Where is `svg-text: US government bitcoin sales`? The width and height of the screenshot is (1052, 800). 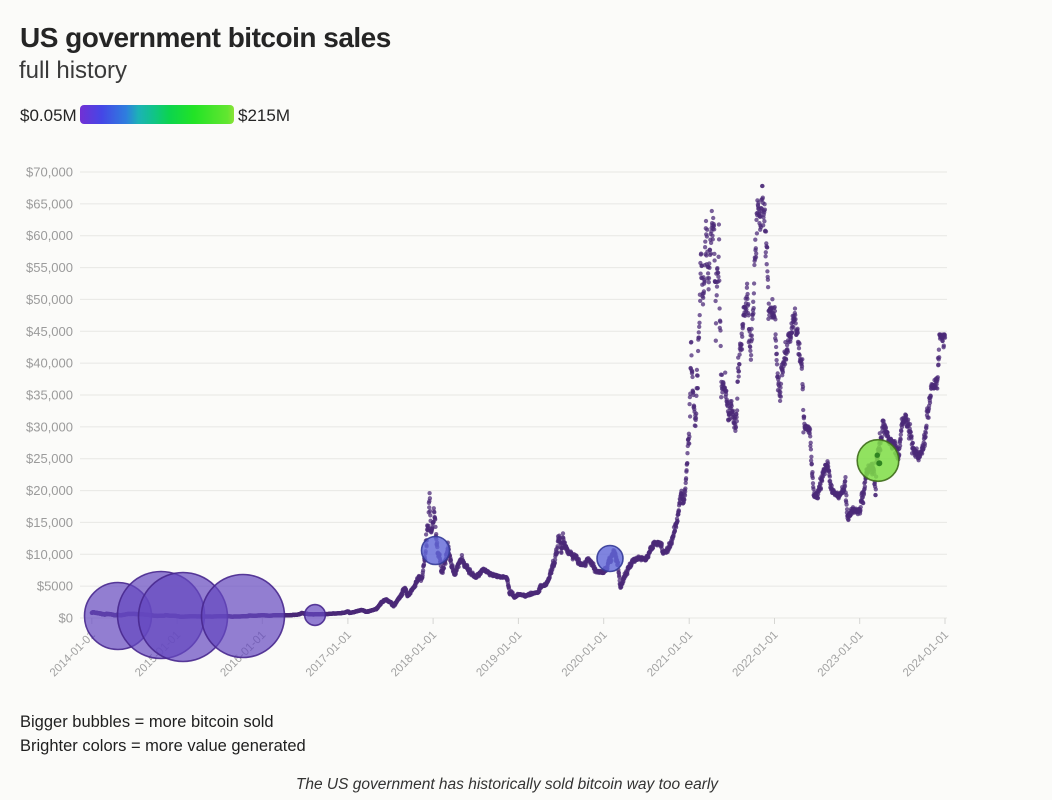
svg-text: US government bitcoin sales is located at coordinates (205, 37).